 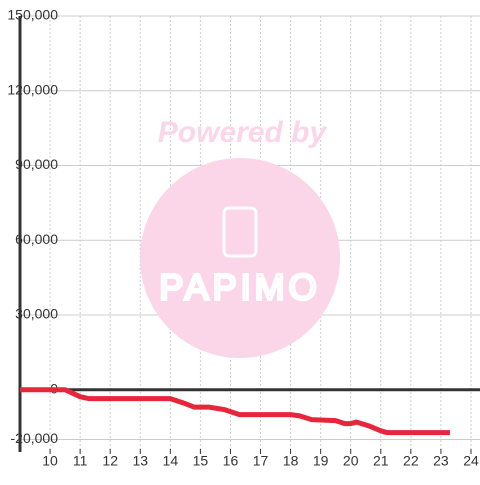 What do you see at coordinates (321, 461) in the screenshot?
I see `x-tick-label: 19` at bounding box center [321, 461].